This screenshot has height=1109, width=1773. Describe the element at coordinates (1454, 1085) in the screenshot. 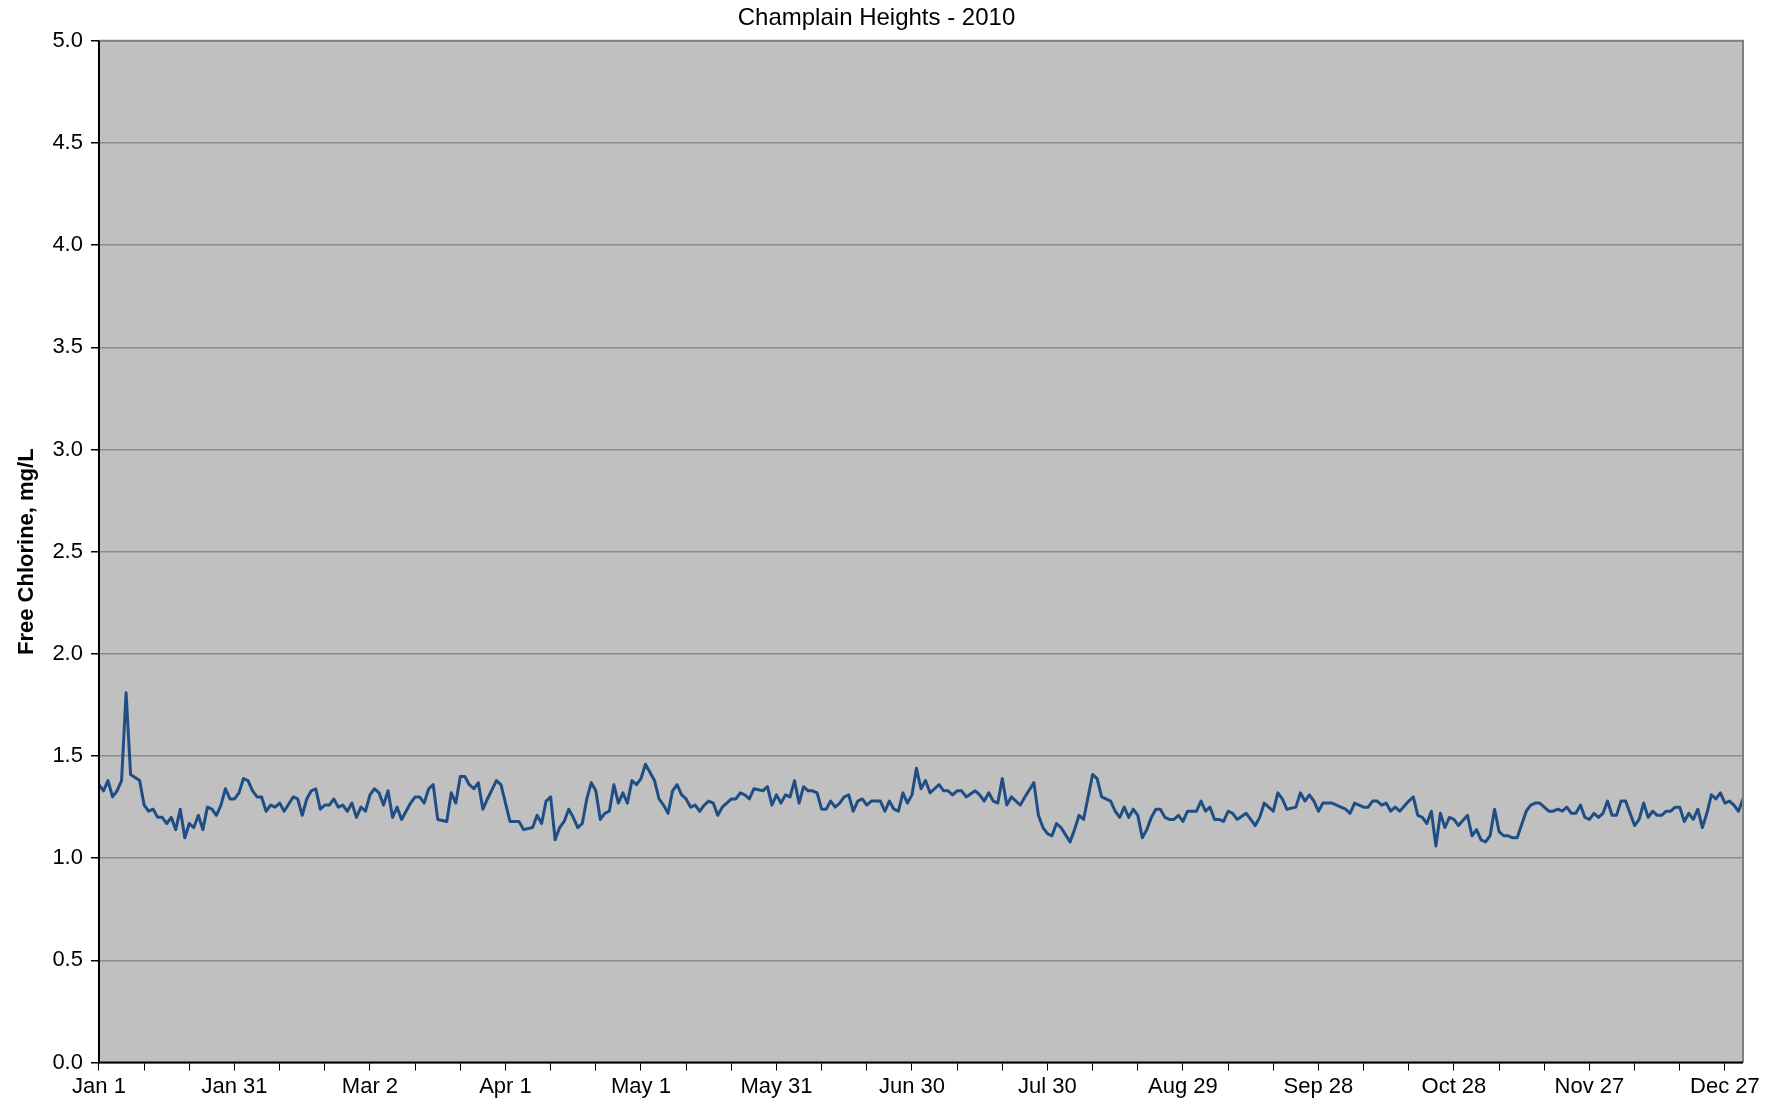

I see `x-tick-label: Oct 28` at that location.